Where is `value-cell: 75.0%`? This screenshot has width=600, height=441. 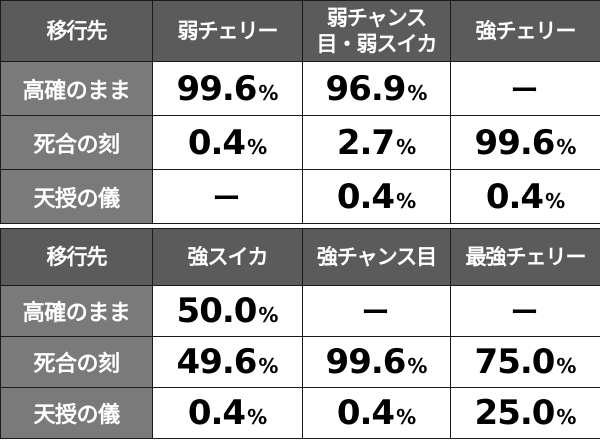
value-cell: 75.0% is located at coordinates (525, 362).